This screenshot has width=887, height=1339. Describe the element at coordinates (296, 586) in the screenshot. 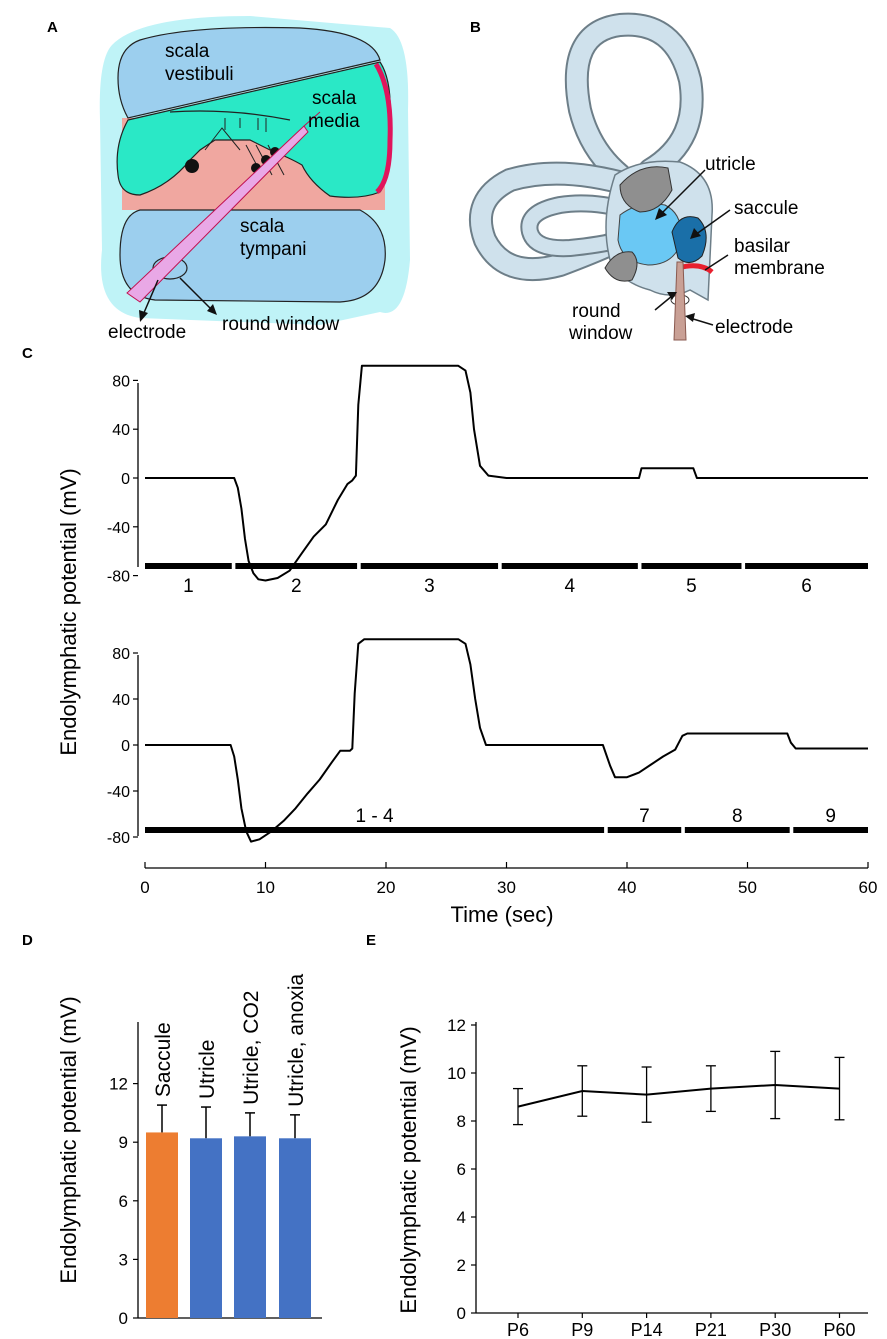

I see `solution-segment-label: 2` at that location.